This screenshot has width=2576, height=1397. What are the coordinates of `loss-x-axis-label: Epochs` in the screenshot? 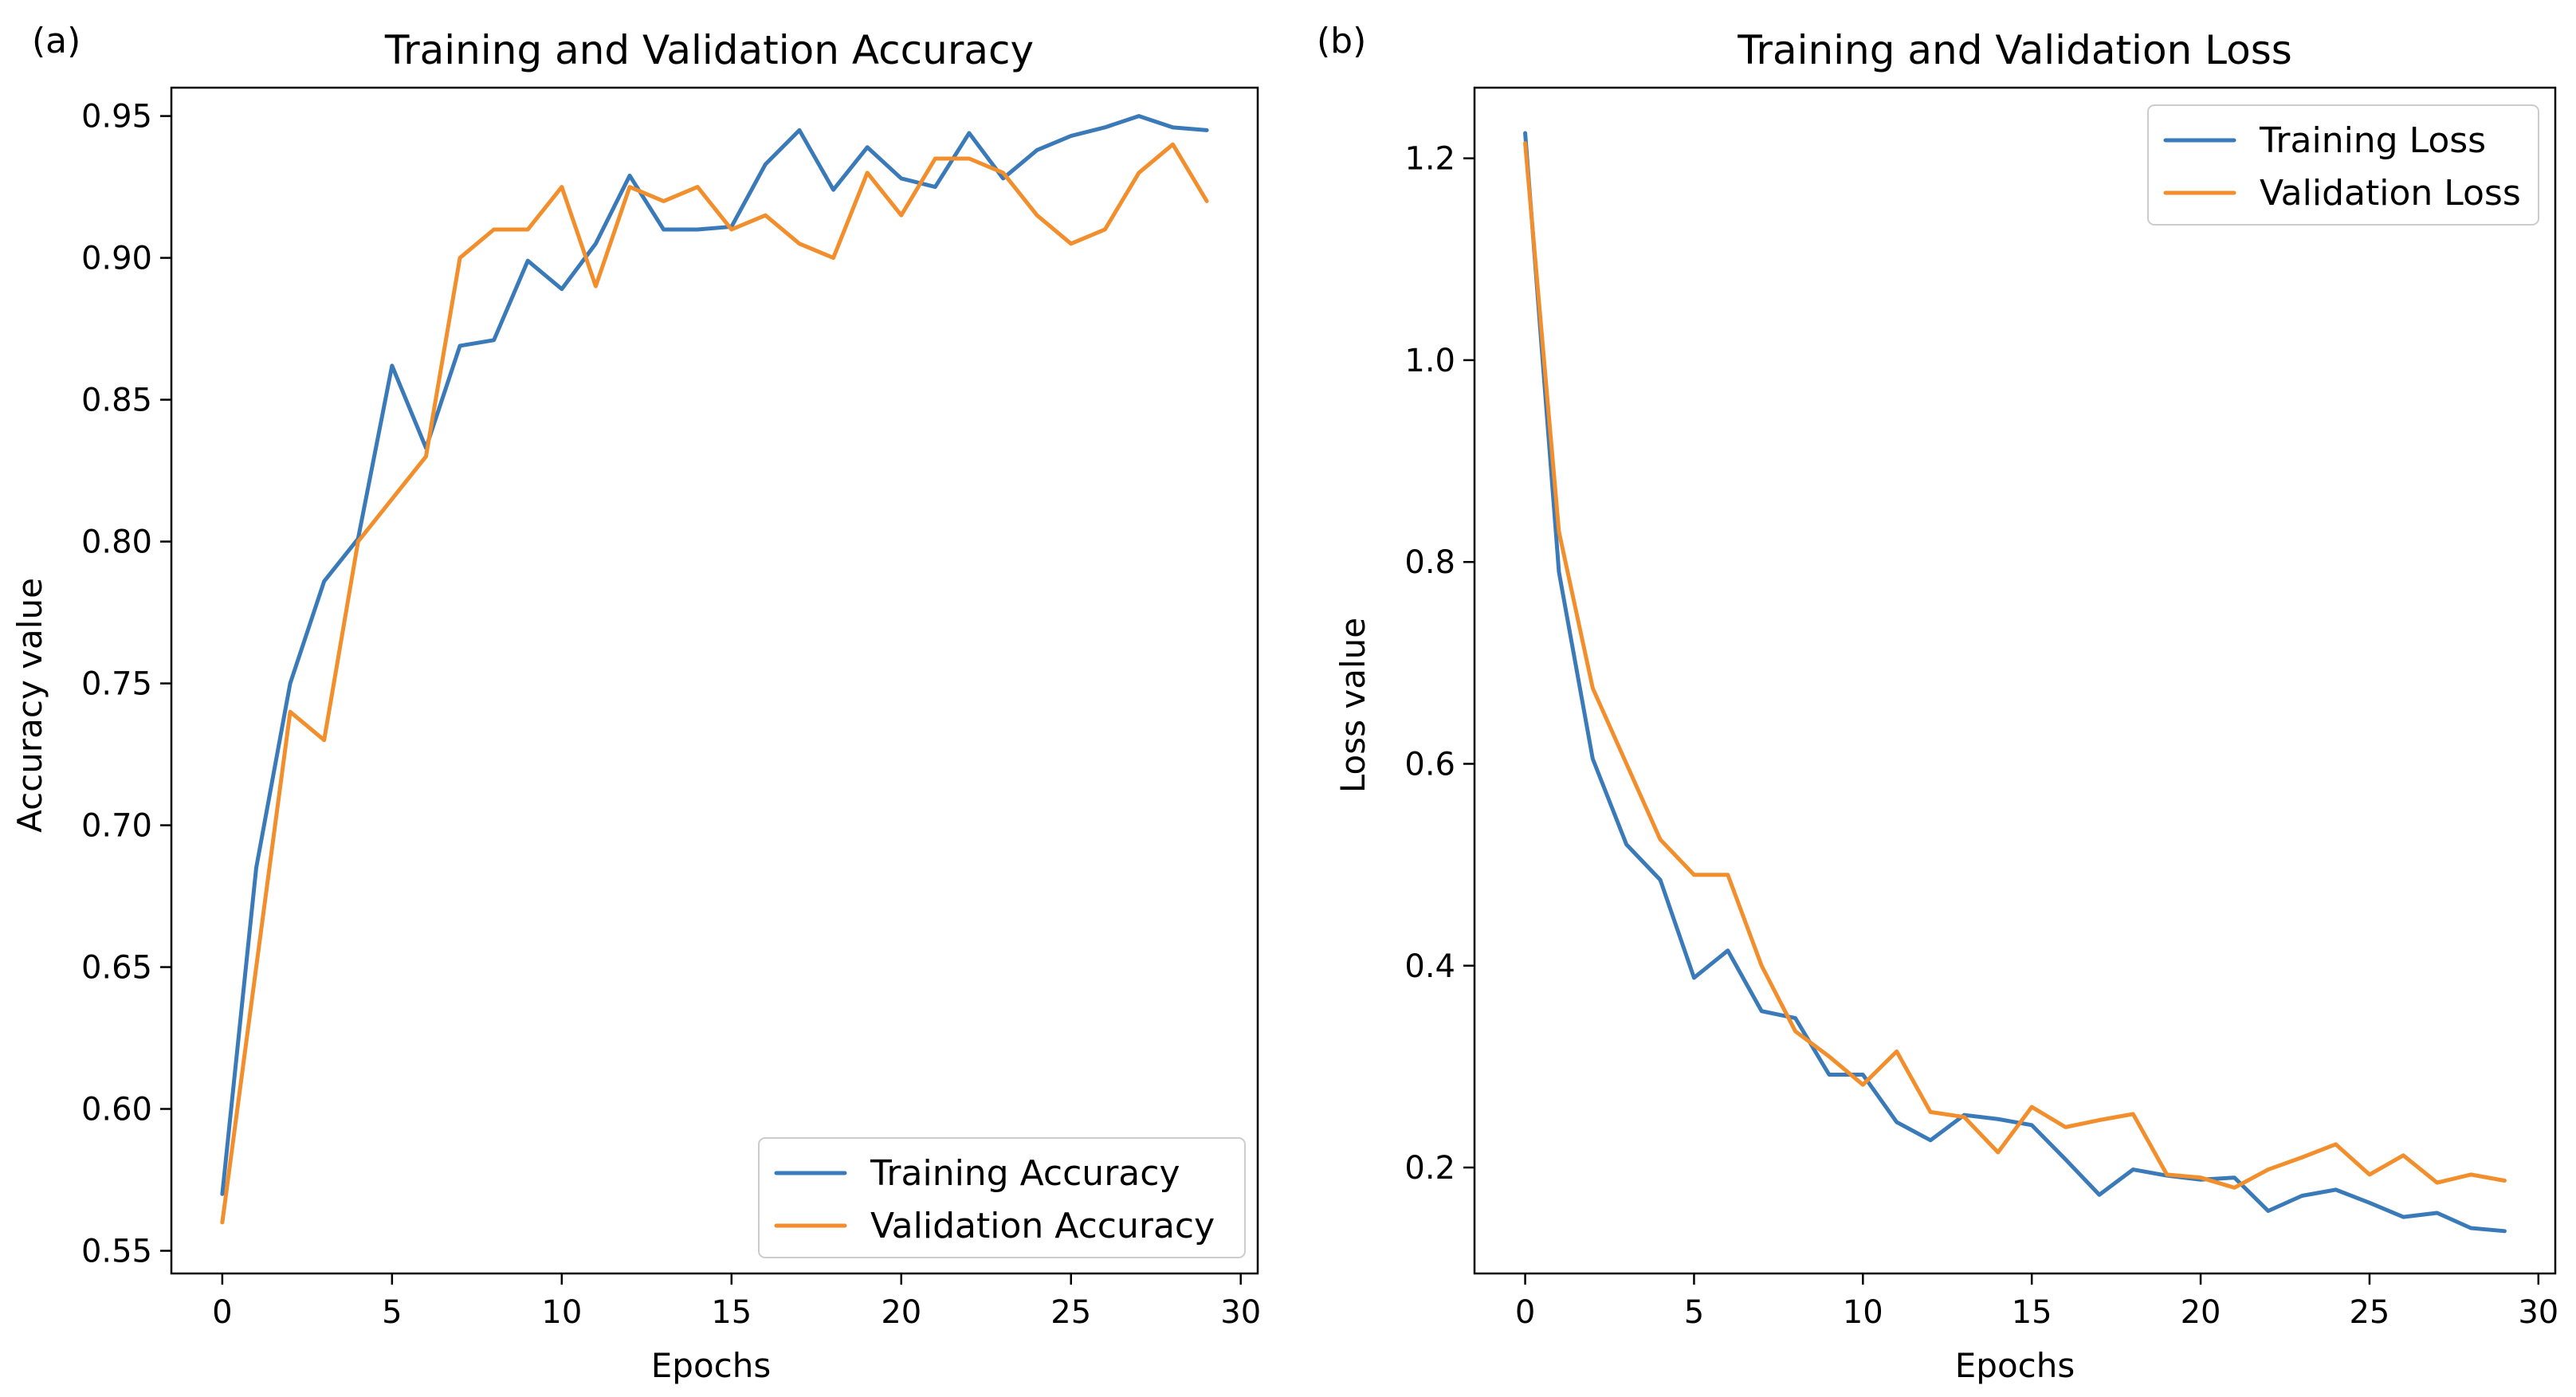 It's located at (2015, 1365).